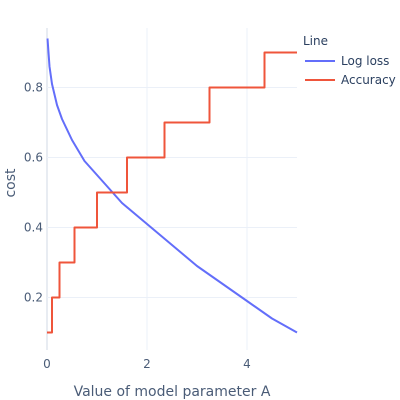  I want to click on y-axis-ticks: 0.2 0.4 0.6 0.8, so click(33, 193).